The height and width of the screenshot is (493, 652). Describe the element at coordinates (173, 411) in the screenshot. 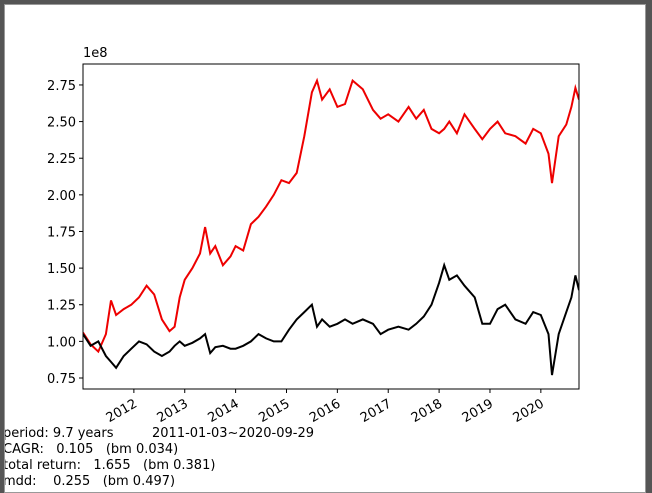

I see `x-tick-label: 2013` at that location.